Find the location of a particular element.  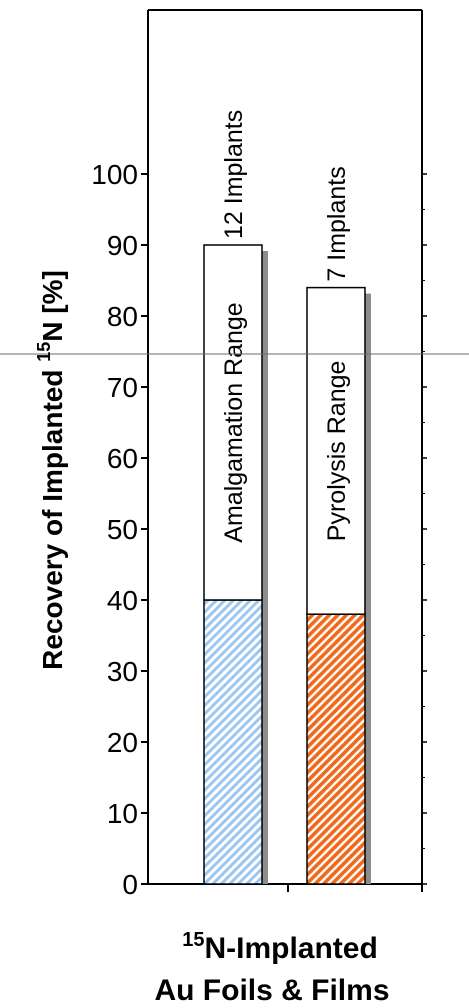

bar-range-label: Pyrolysis Range is located at coordinates (337, 451).